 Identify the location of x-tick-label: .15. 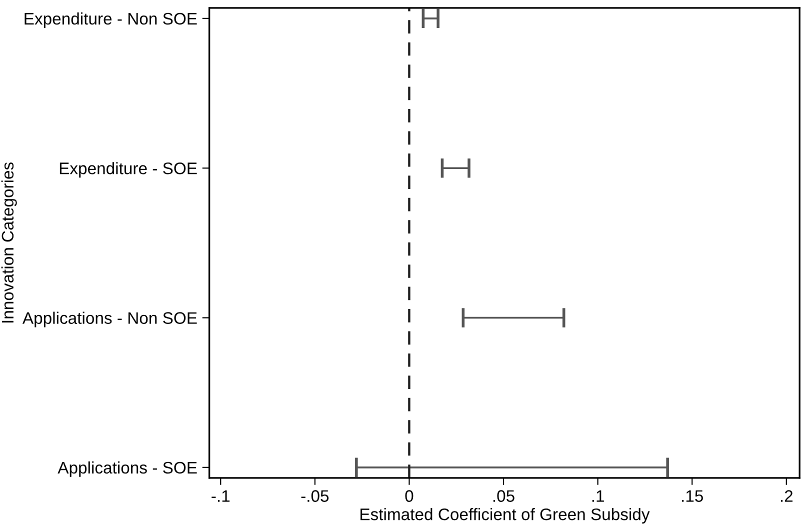
(692, 496).